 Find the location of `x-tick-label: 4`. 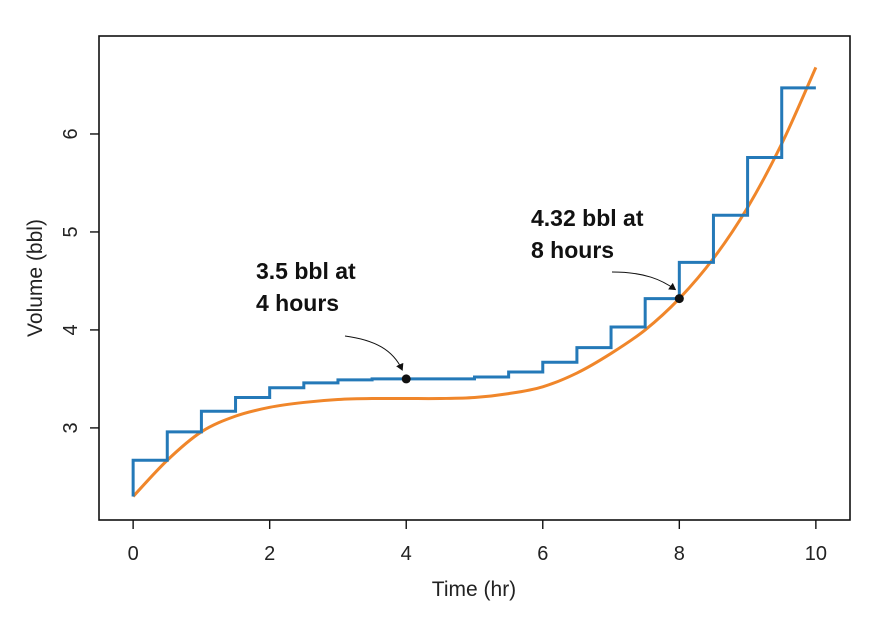

x-tick-label: 4 is located at coordinates (406, 554).